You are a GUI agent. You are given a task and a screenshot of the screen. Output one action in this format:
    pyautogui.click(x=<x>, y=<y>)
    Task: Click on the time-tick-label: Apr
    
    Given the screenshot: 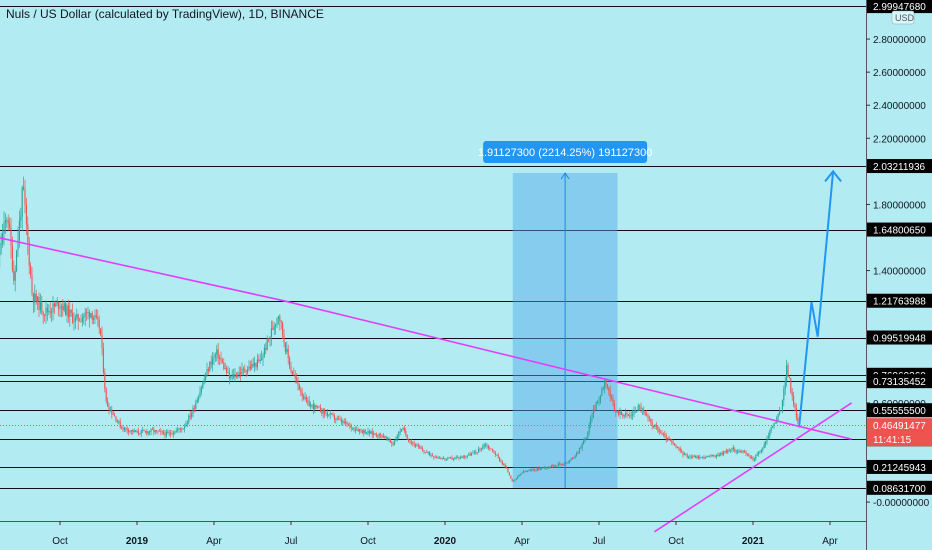 What is the action you would take?
    pyautogui.click(x=522, y=541)
    